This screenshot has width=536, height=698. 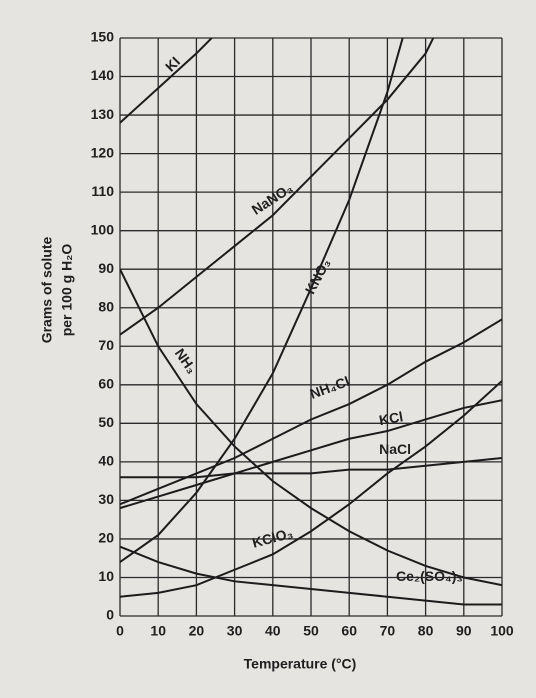 I want to click on series-label: Ce₂(SO₄)₃, so click(x=429, y=576).